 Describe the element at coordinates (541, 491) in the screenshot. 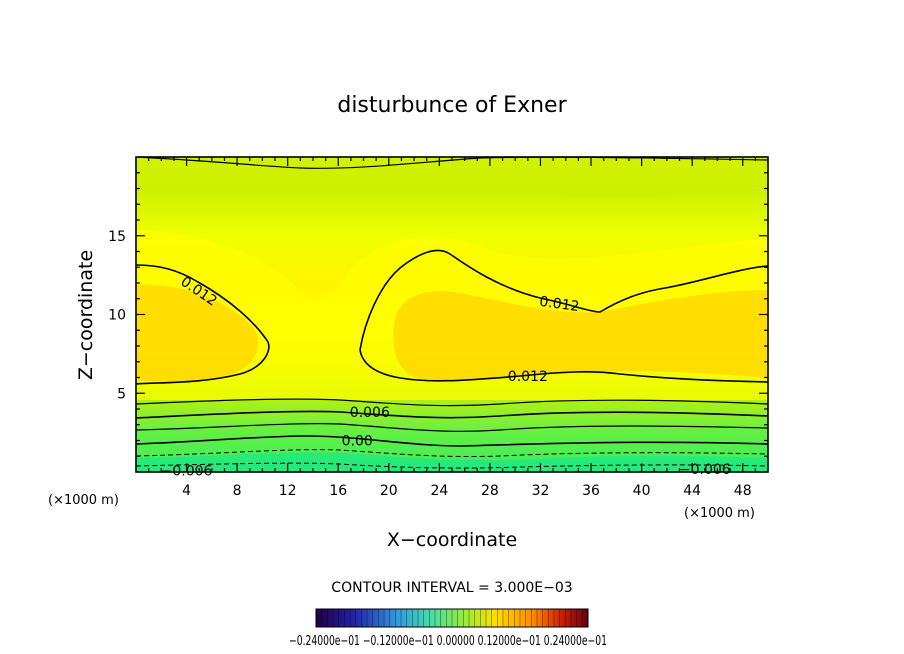

I see `x-tick-label: 32` at that location.